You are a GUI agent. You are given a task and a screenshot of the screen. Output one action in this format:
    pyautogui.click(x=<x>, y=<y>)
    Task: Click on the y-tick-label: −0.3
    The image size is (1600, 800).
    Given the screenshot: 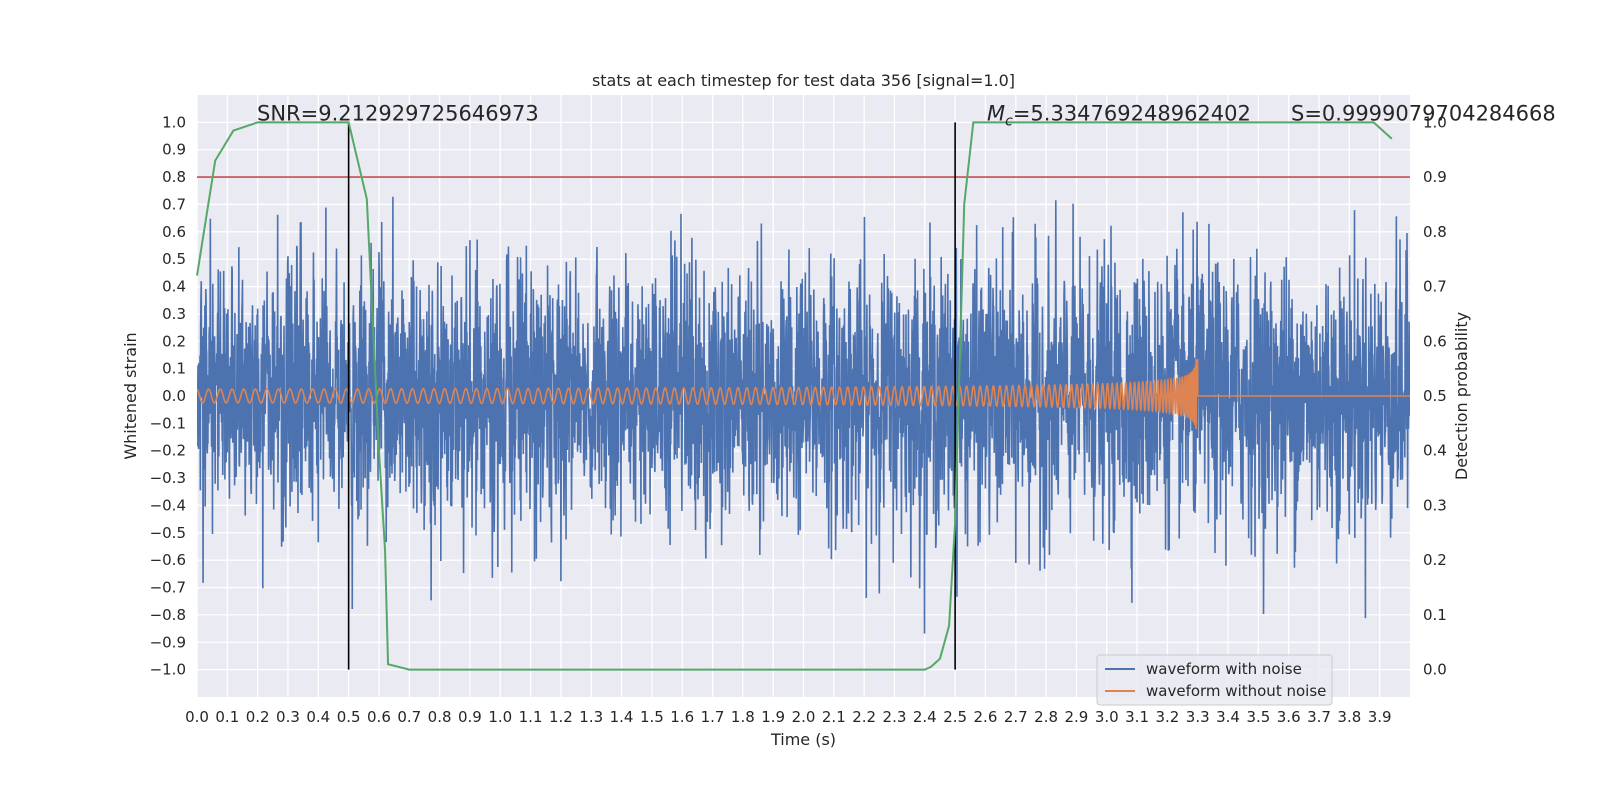 What is the action you would take?
    pyautogui.click(x=168, y=478)
    